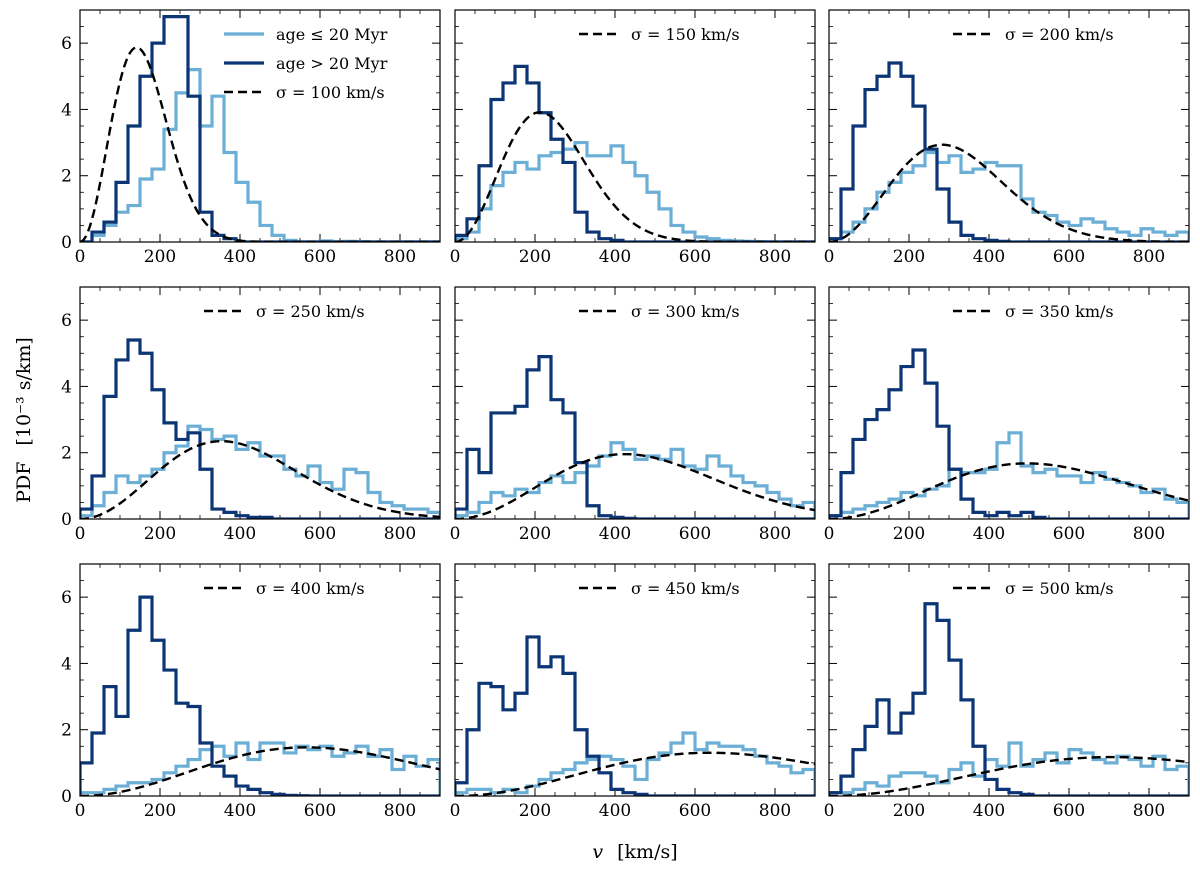 The height and width of the screenshot is (873, 1200). I want to click on panel-sigma-400: 0 200 400 600 800 0 2 4 6 σ = 400 km/s, so click(251, 692).